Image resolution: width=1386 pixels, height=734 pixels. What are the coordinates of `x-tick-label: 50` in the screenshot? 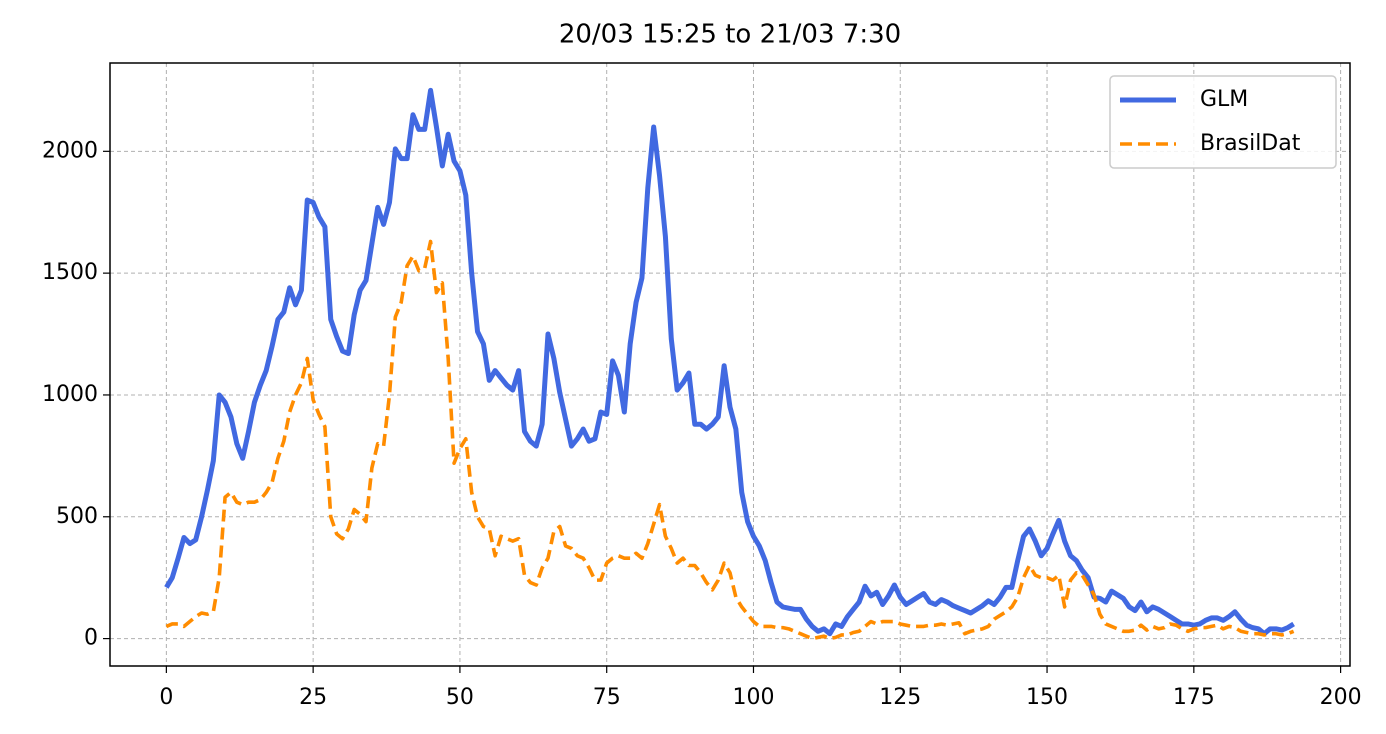 It's located at (460, 697).